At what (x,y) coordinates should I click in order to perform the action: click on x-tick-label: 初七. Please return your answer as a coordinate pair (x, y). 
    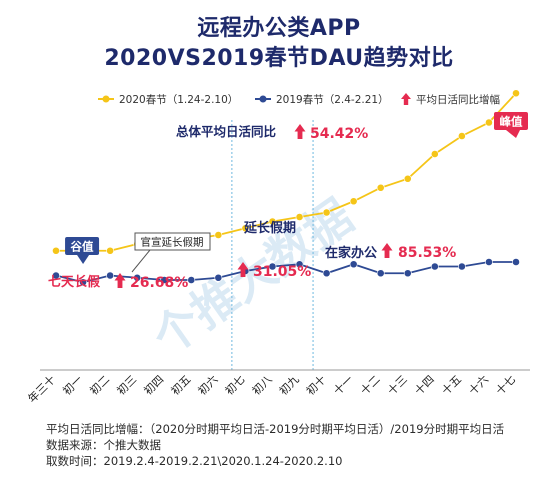
    Looking at the image, I should click on (234, 384).